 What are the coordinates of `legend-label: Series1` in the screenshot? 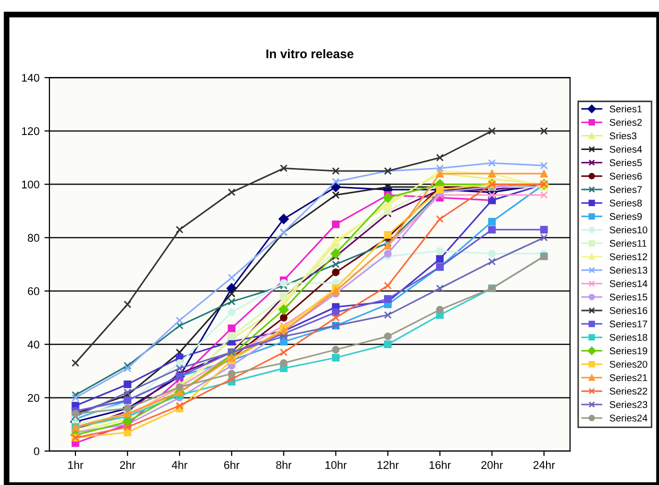 It's located at (626, 108).